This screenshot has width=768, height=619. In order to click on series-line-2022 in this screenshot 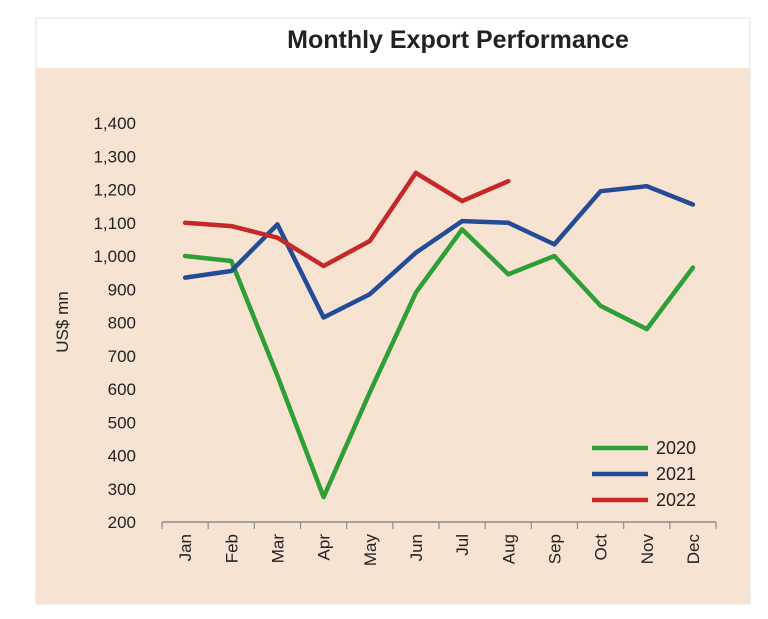, I will do `click(346, 219)`.